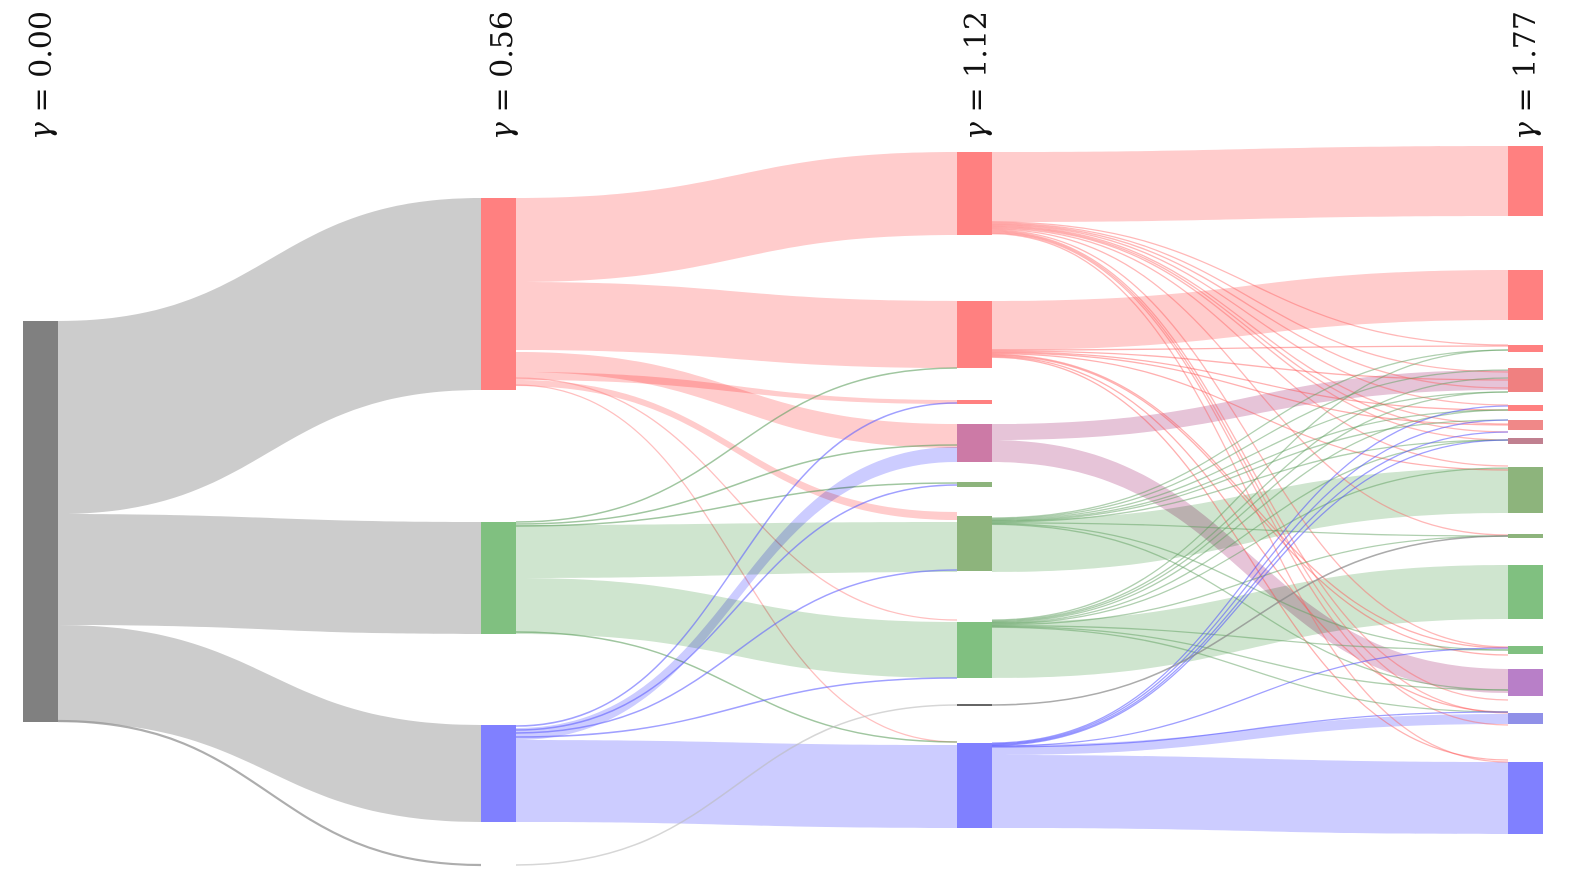  What do you see at coordinates (40, 521) in the screenshot?
I see `node-root` at bounding box center [40, 521].